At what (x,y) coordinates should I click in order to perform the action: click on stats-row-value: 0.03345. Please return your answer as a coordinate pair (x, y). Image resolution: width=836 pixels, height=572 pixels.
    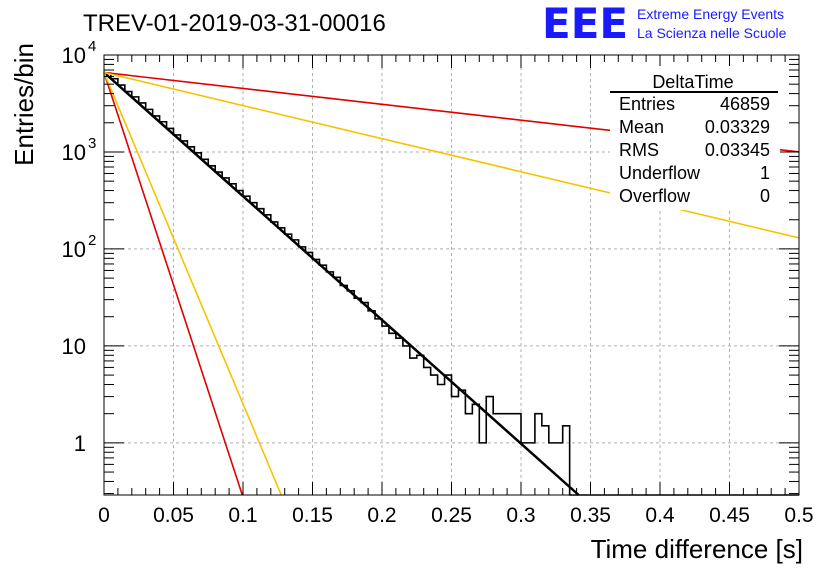
    Looking at the image, I should click on (737, 150).